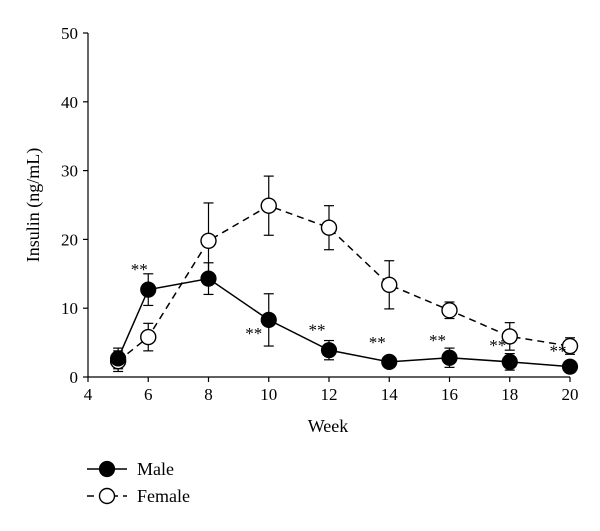 The height and width of the screenshot is (531, 600). I want to click on x-axis-label: Week, so click(328, 426).